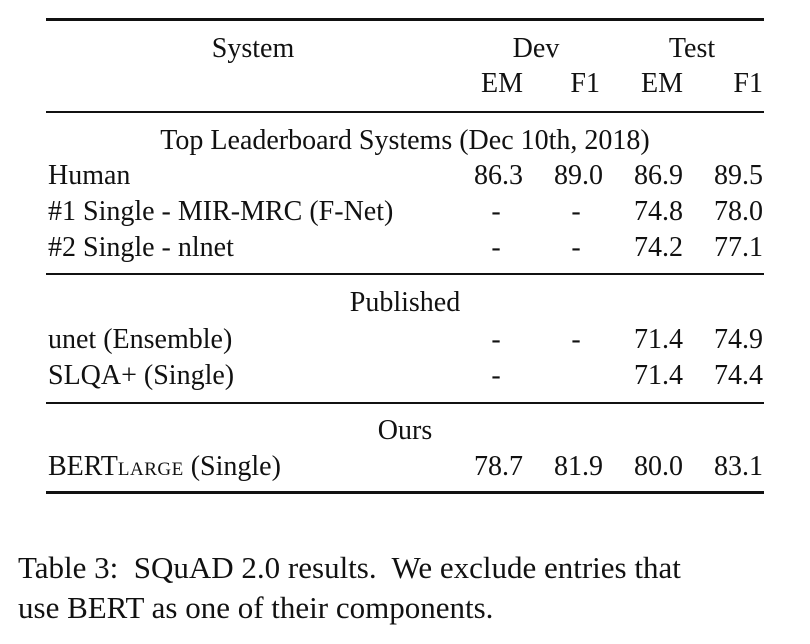 Image resolution: width=810 pixels, height=644 pixels. What do you see at coordinates (140, 339) in the screenshot?
I see `row-system: unet (Ensemble)` at bounding box center [140, 339].